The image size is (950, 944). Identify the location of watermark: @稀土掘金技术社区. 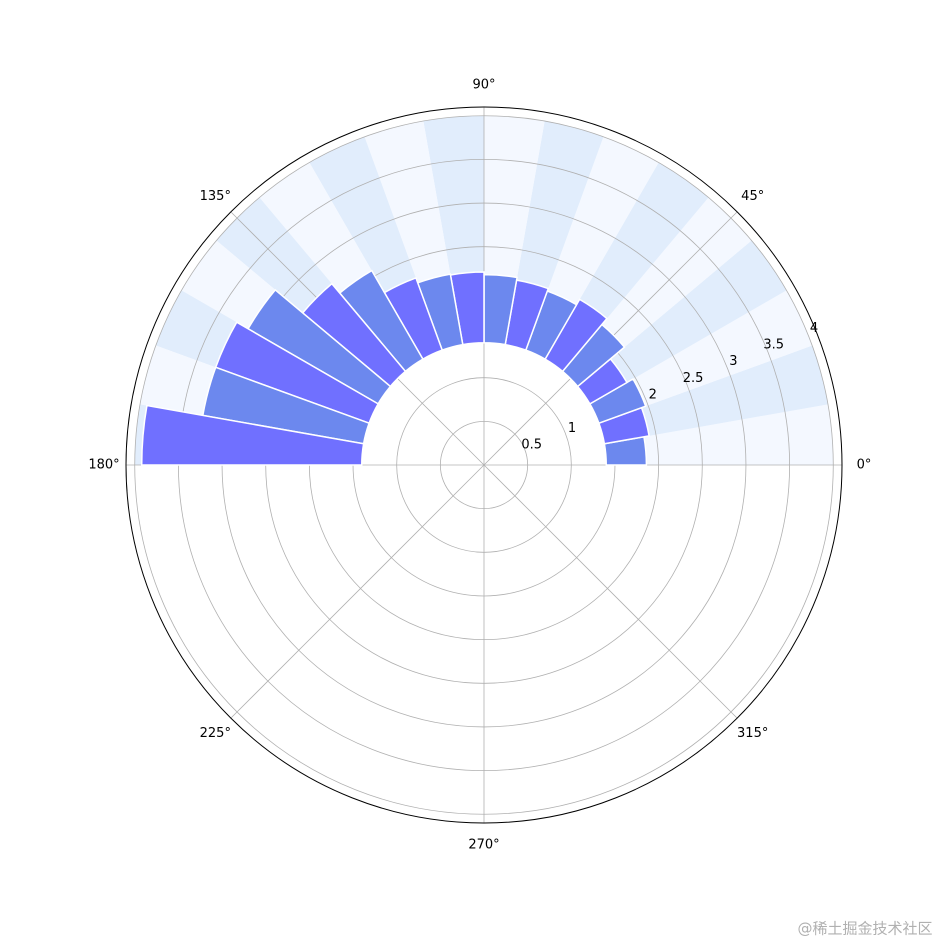
(864, 929).